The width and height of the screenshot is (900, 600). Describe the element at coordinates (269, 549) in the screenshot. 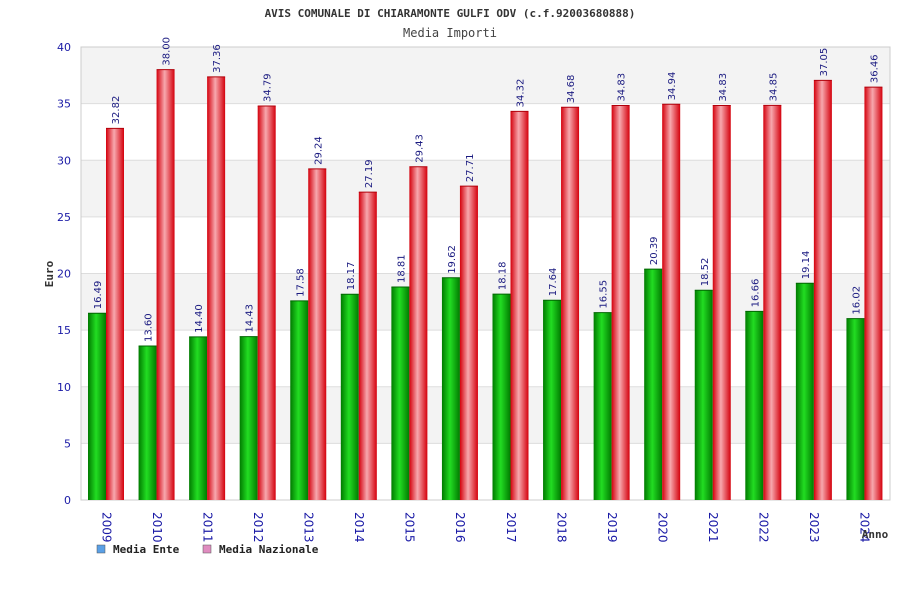

I see `legend-label: Media Nazionale` at that location.